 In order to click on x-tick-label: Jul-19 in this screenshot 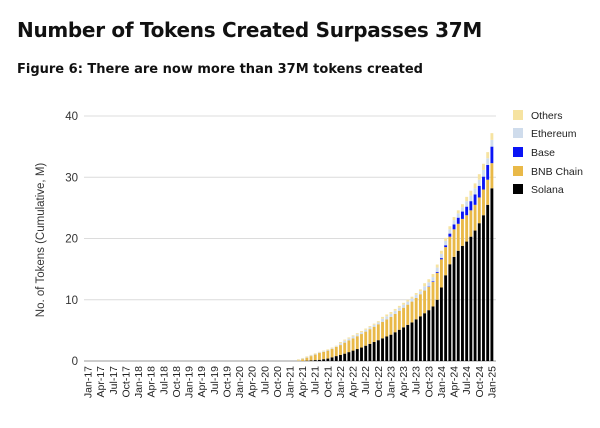, I will do `click(215, 380)`.